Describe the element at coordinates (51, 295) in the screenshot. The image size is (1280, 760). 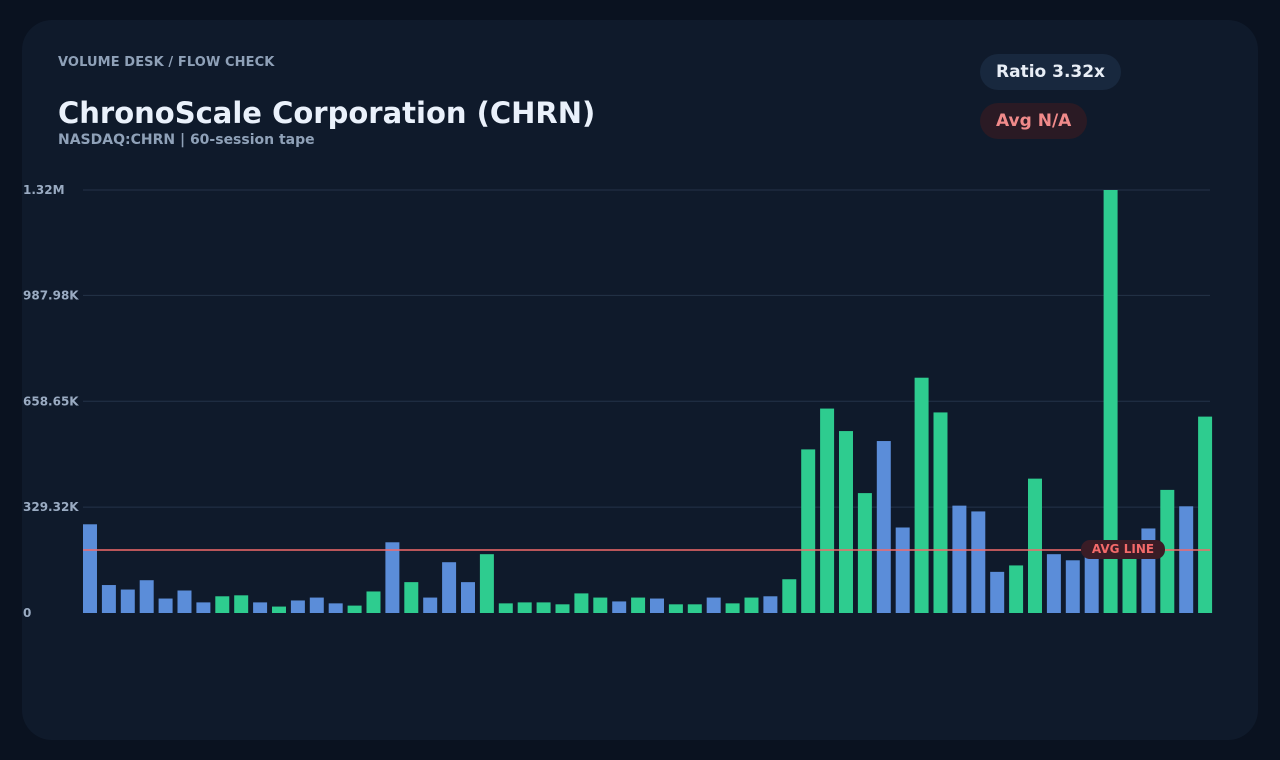
I see `y-tick-label: 987.98K` at that location.